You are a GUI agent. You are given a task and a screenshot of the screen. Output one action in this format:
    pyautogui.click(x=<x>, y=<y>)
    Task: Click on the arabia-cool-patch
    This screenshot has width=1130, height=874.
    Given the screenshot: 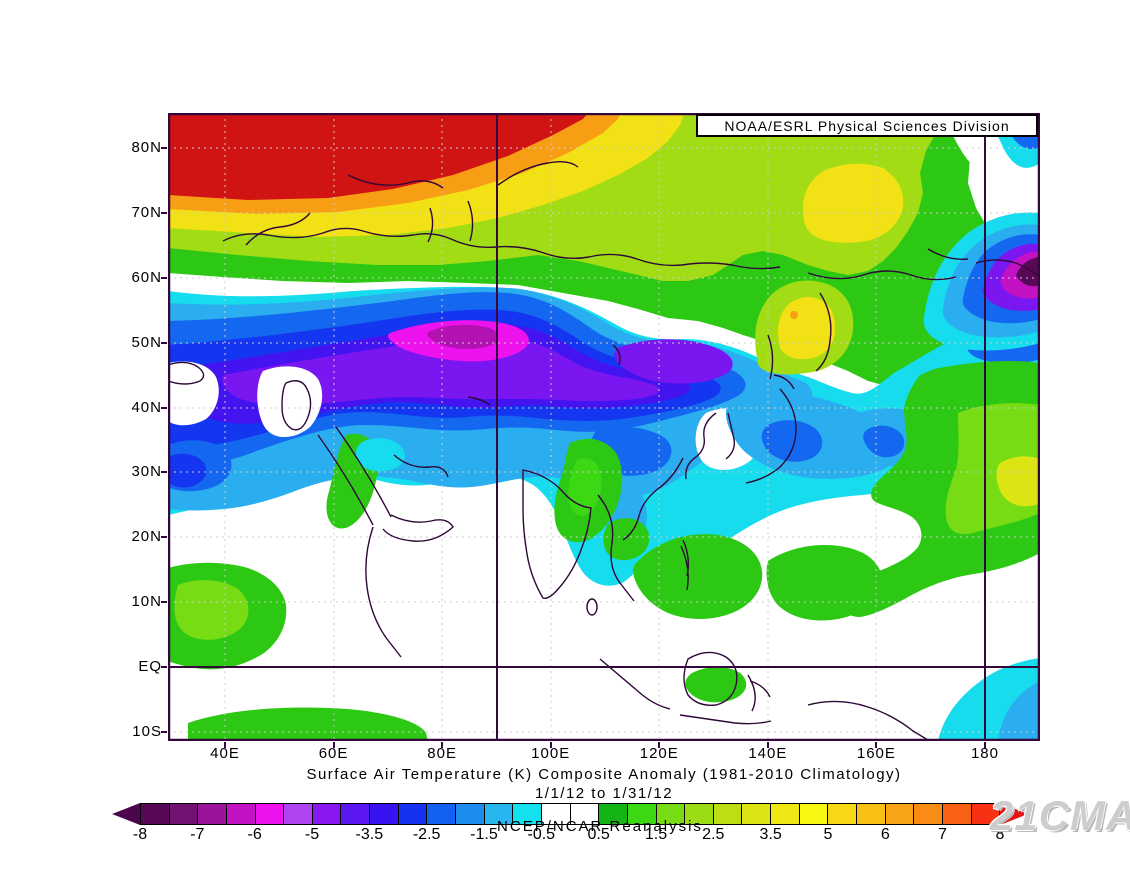 What is the action you would take?
    pyautogui.click(x=381, y=455)
    